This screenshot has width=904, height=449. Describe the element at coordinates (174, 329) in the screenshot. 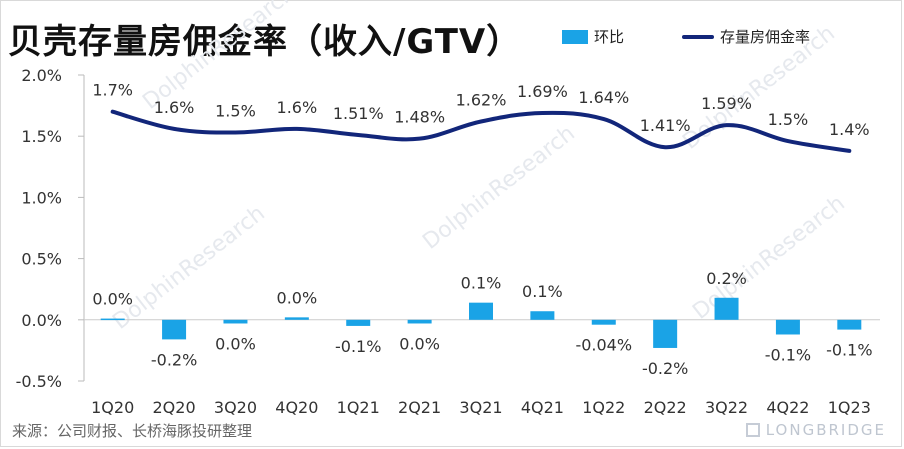

I see `bar-2Q20` at that location.